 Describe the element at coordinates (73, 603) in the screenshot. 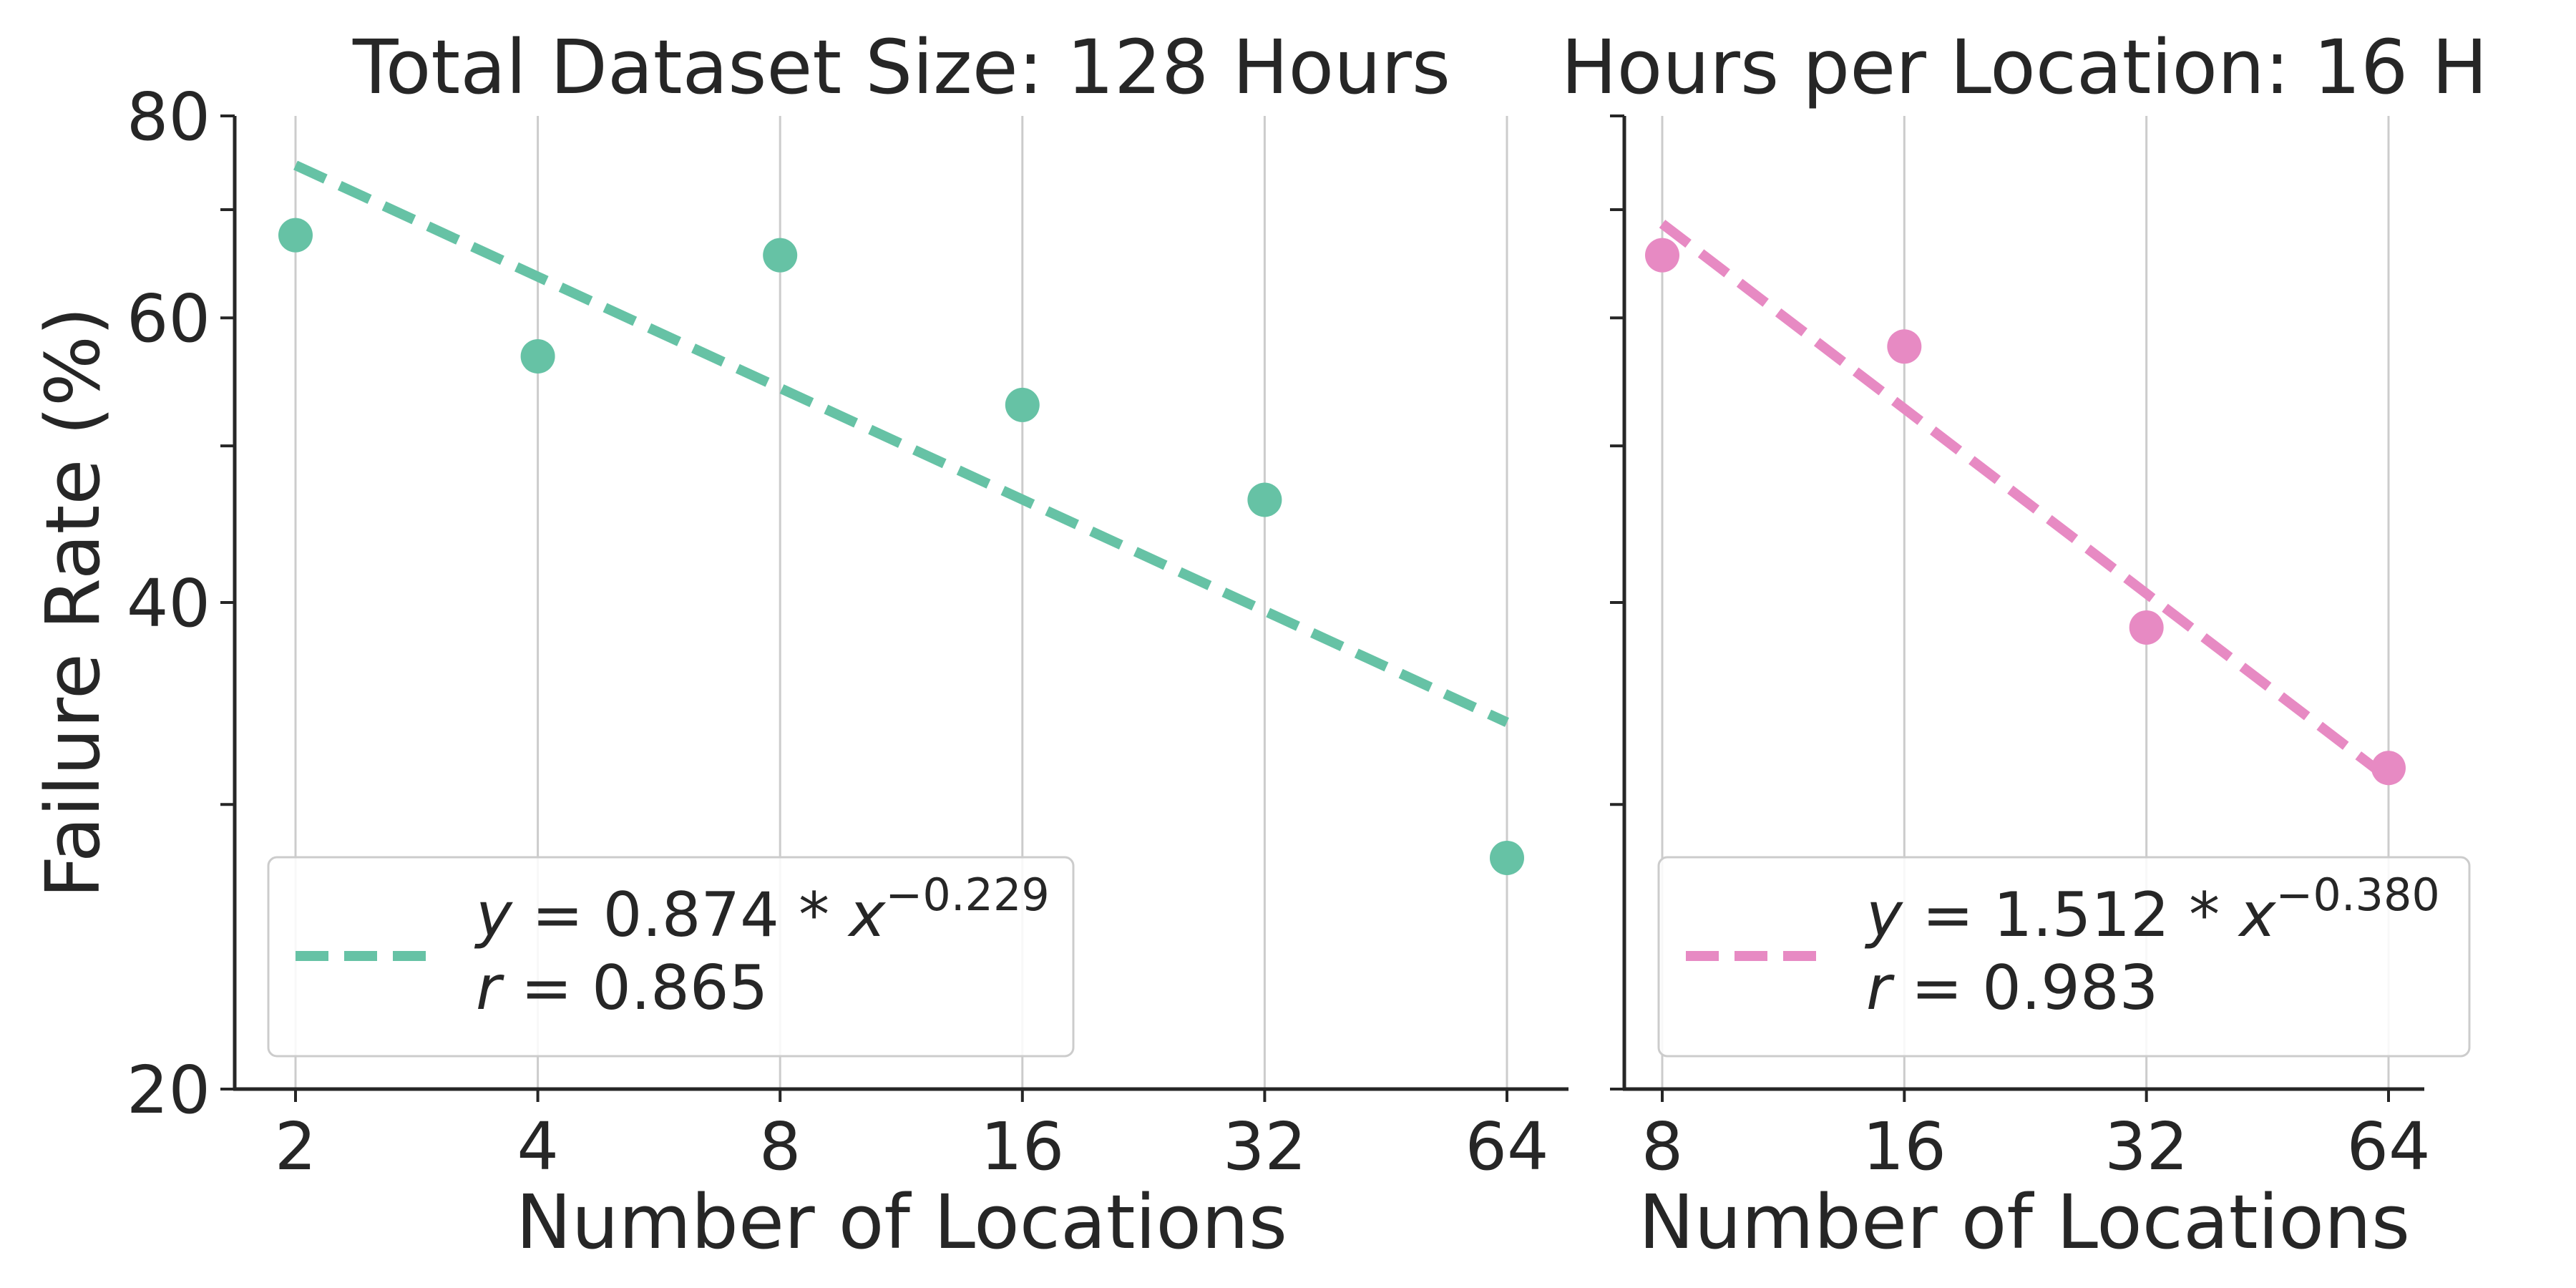

I see `y-axis-label: Failure Rate (%)` at that location.